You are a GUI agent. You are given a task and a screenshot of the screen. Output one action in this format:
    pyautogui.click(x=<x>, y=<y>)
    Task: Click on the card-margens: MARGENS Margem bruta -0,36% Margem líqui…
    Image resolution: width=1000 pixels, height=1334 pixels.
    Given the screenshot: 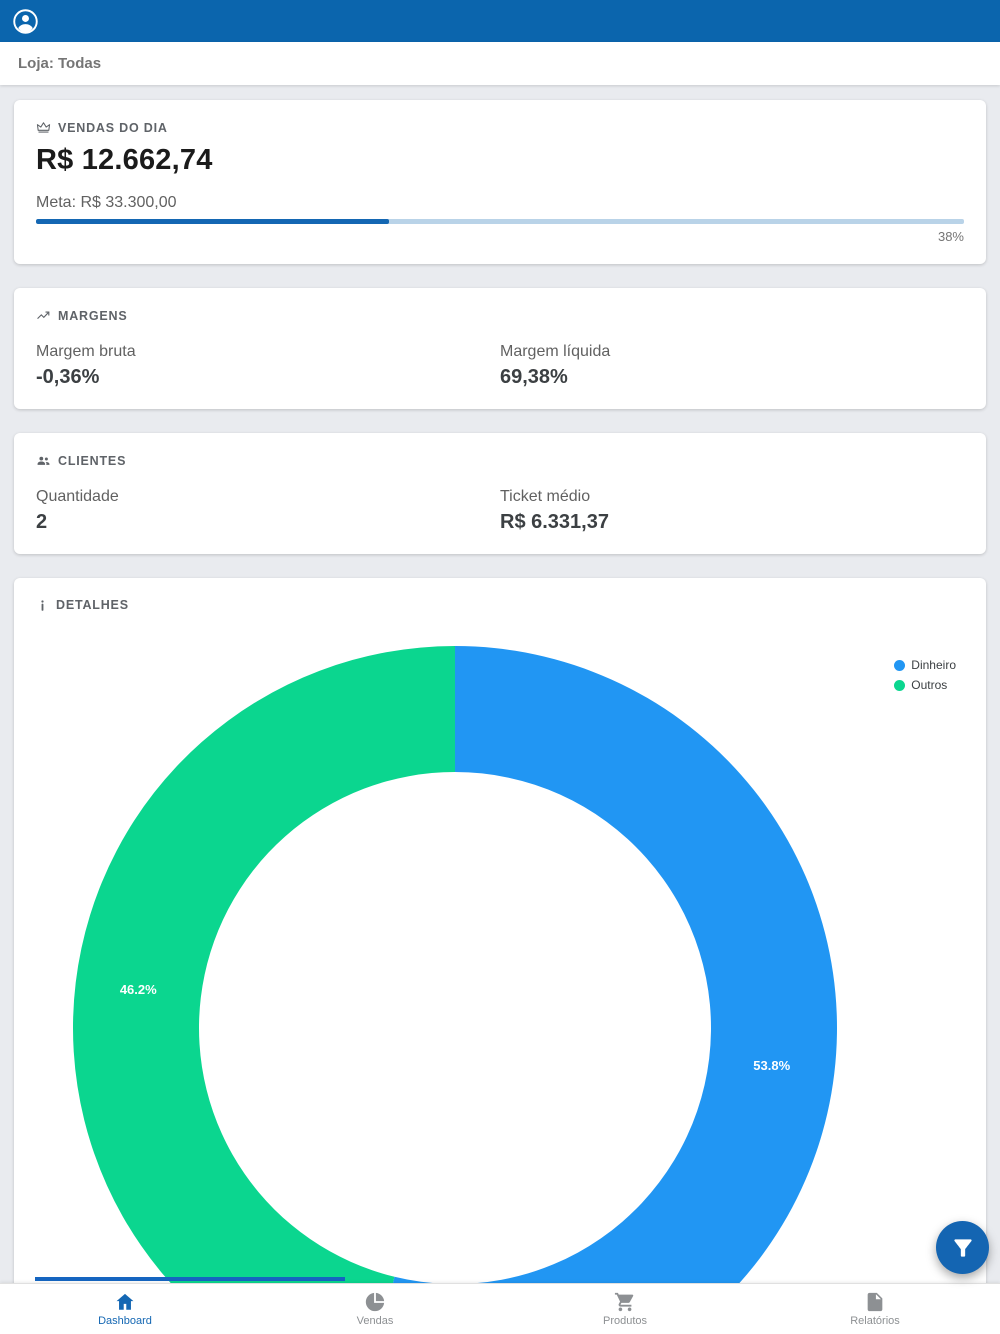 What is the action you would take?
    pyautogui.click(x=500, y=348)
    